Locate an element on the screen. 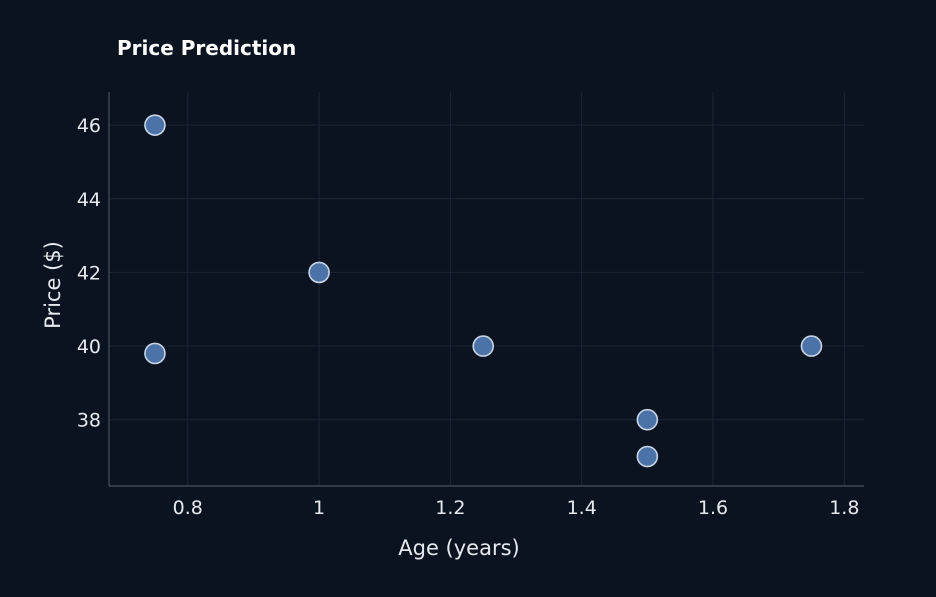  y-tick-labels: 38 40 42 44 46 is located at coordinates (89, 273).